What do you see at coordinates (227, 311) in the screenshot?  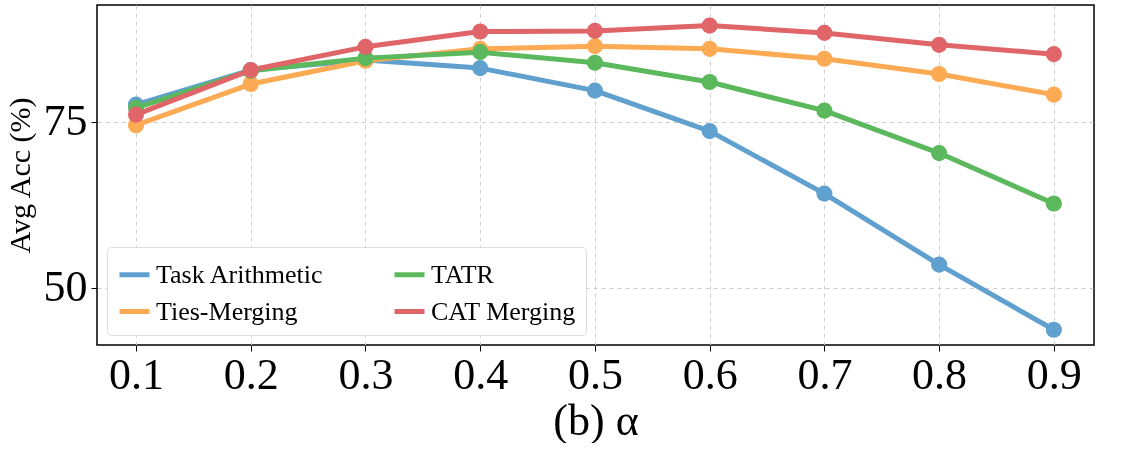 I see `legend-label: Ties-Merging` at bounding box center [227, 311].